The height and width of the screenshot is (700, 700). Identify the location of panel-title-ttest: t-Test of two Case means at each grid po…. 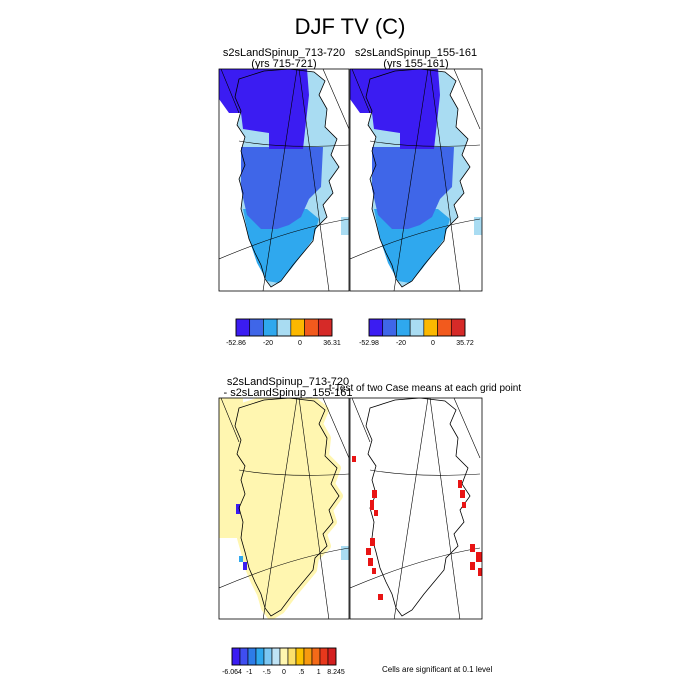
(425, 388).